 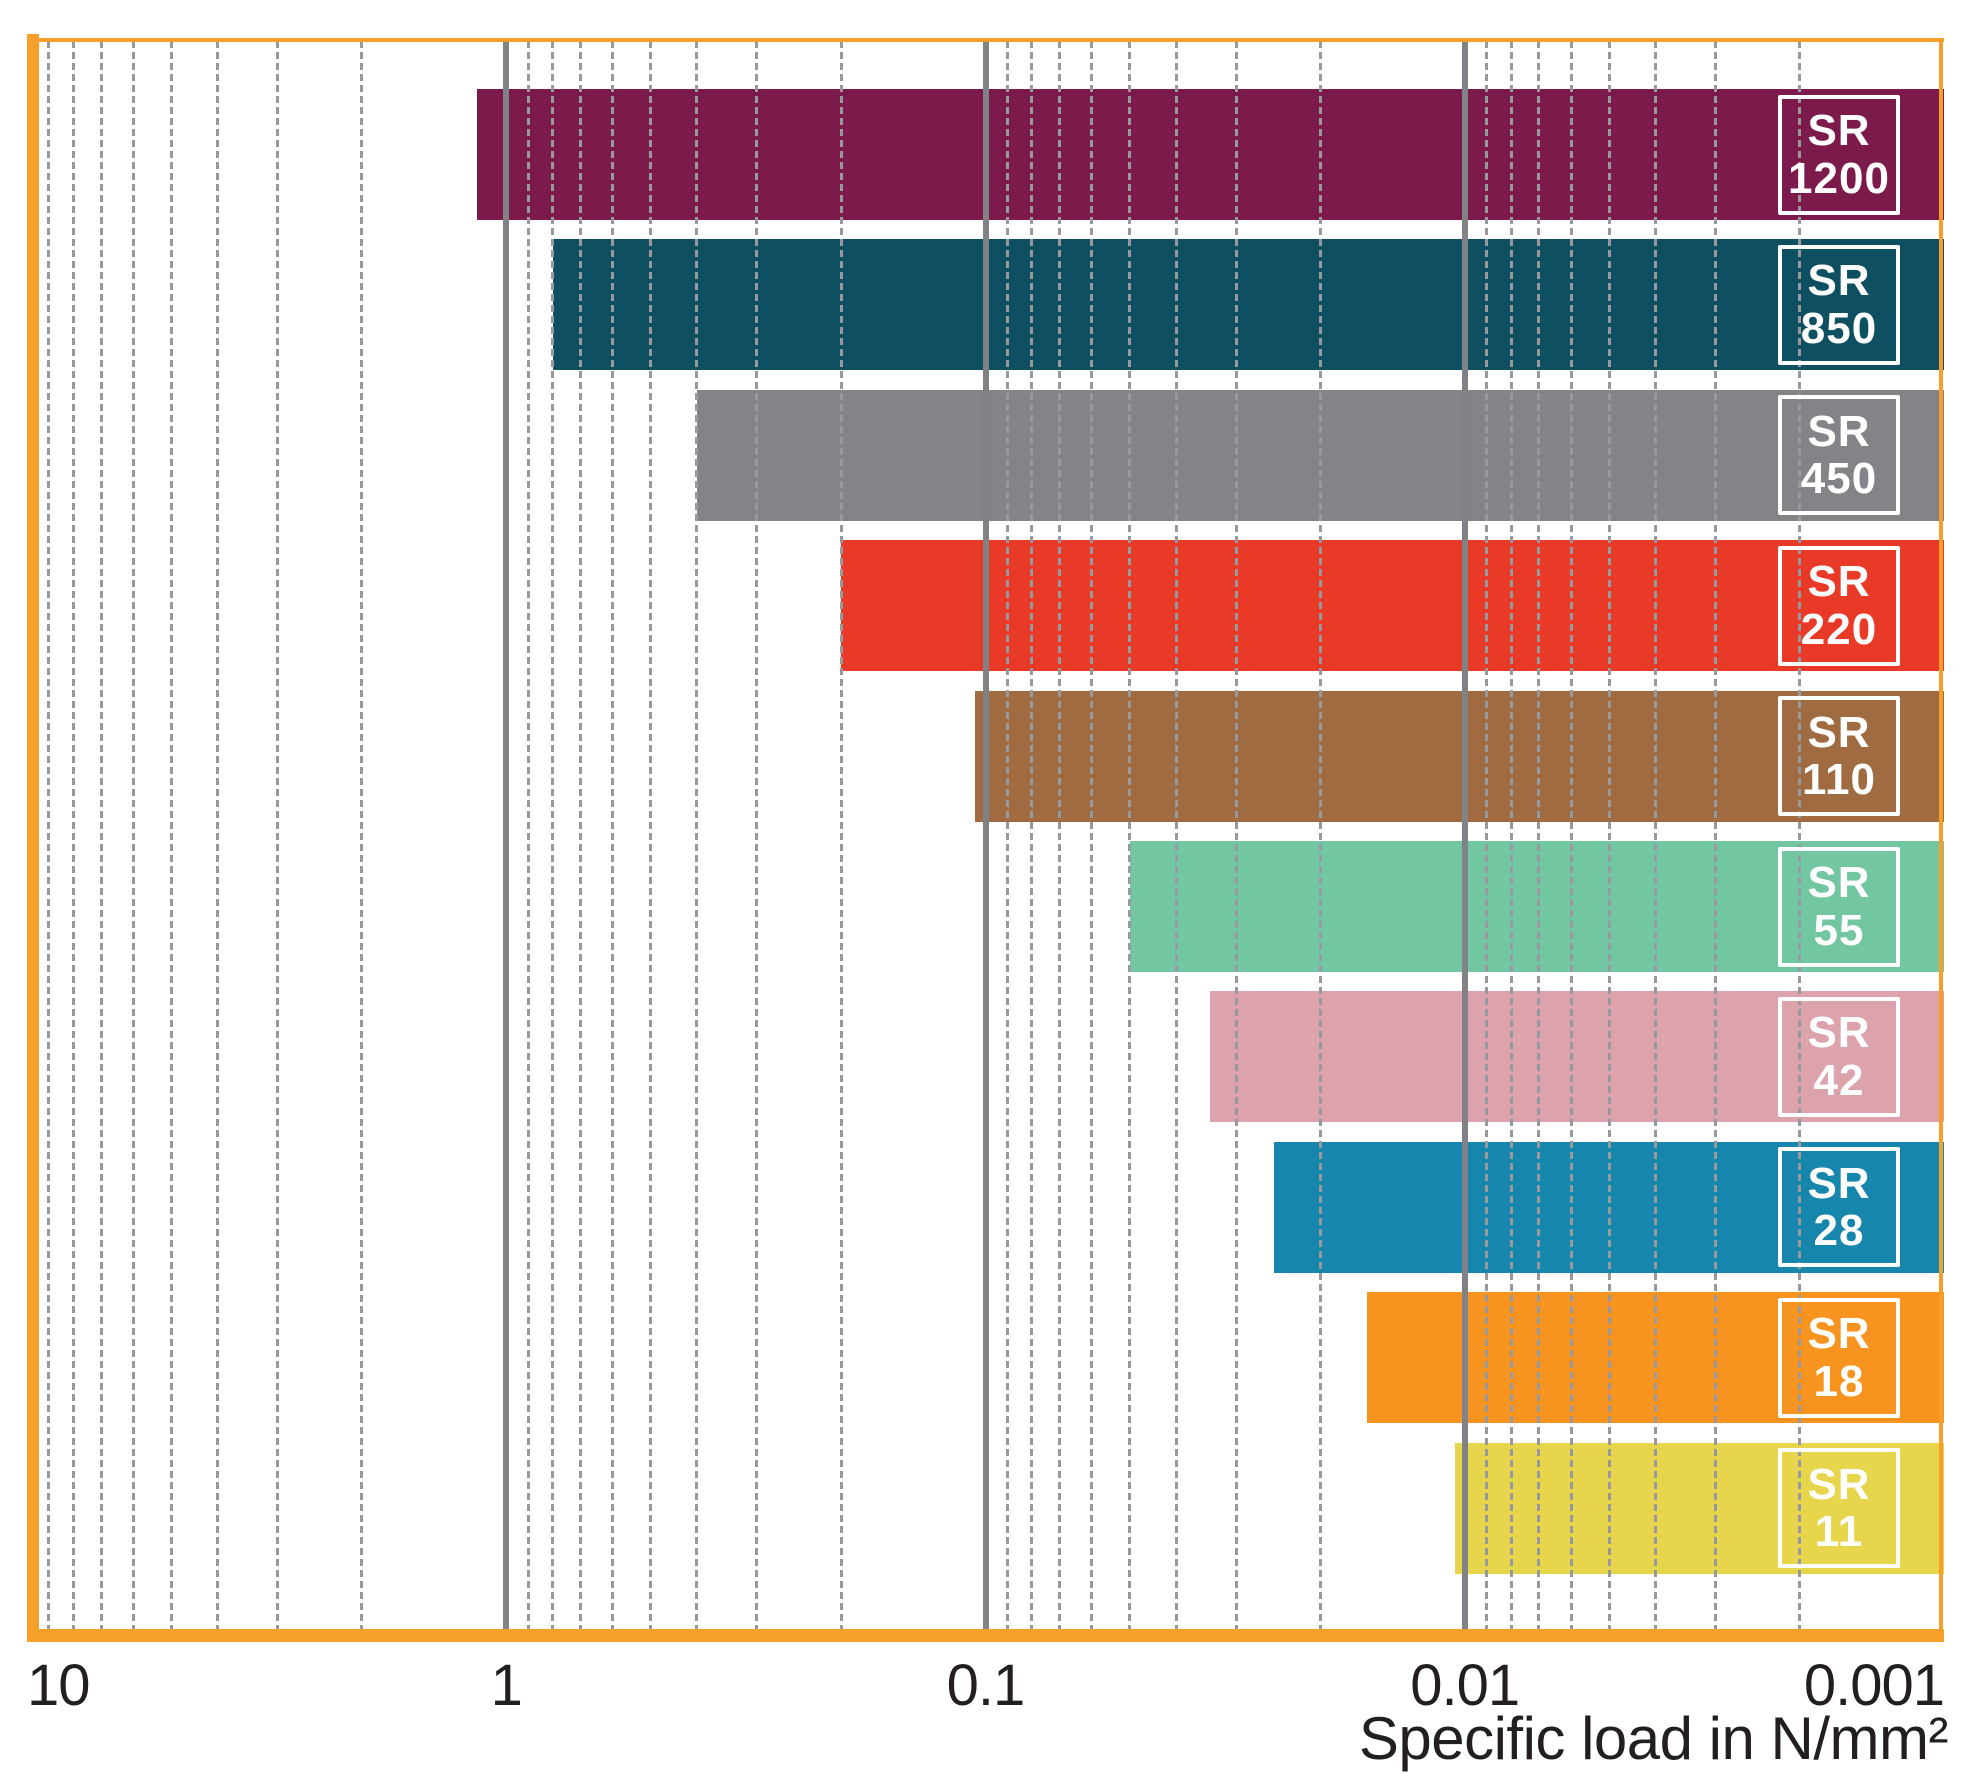 I want to click on bar-label-box: SR 220, so click(x=1839, y=605).